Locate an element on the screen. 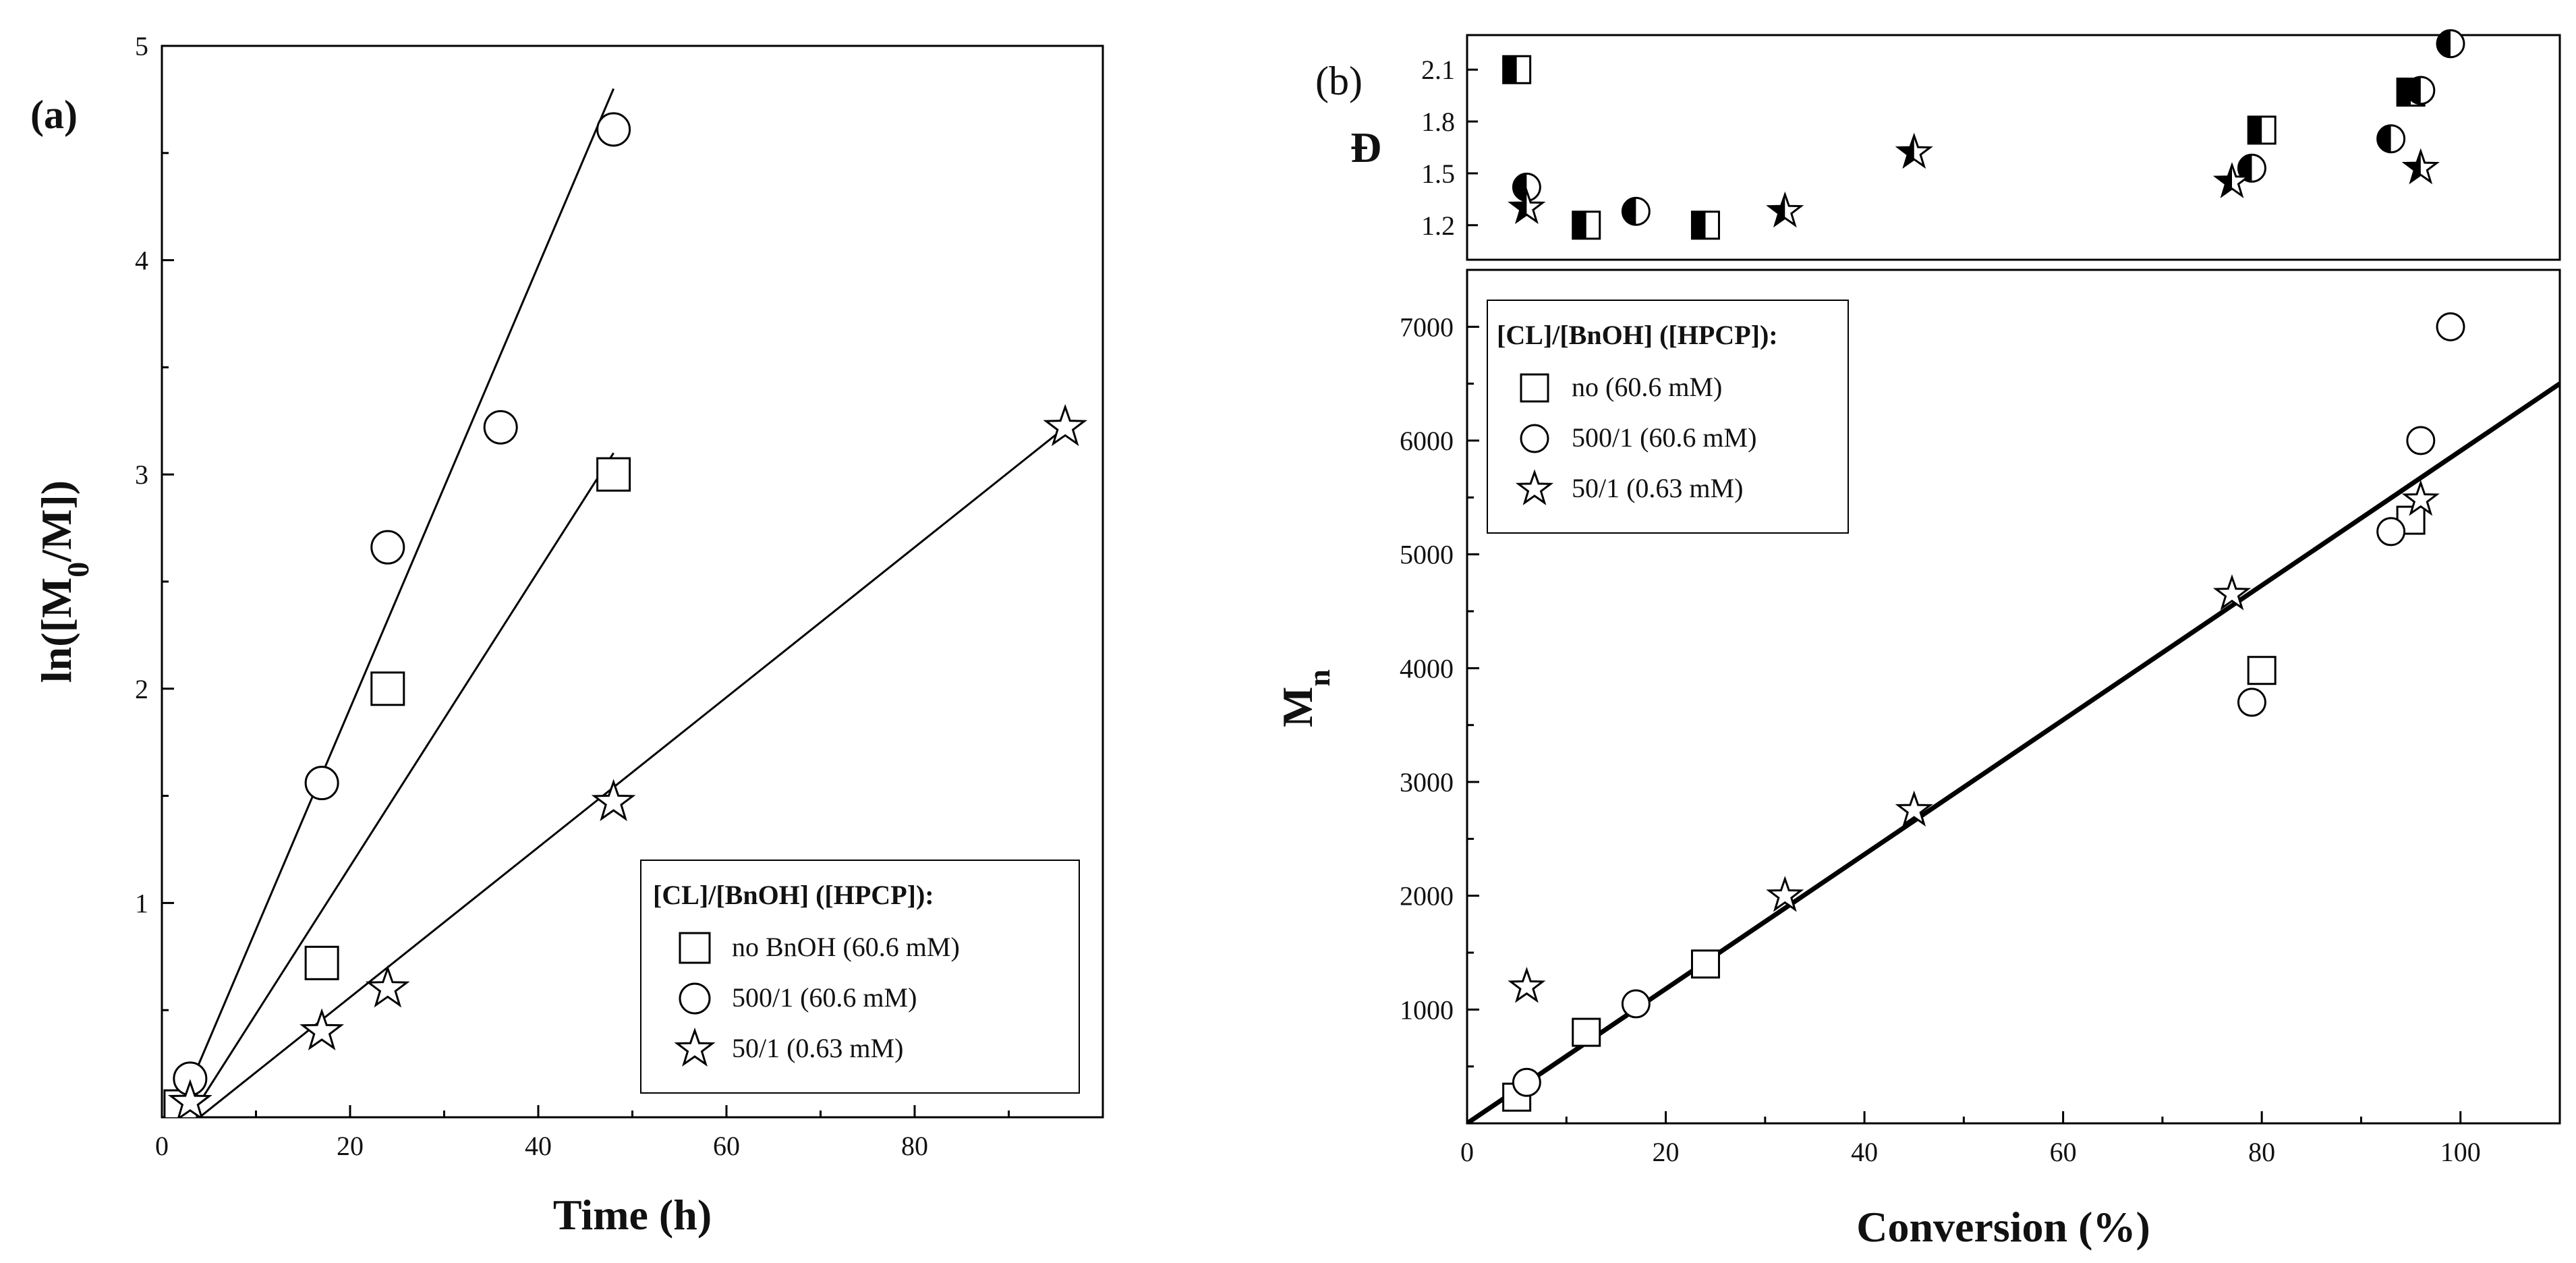 The width and height of the screenshot is (2576, 1263). chart-b-xtick-label: 60 is located at coordinates (2063, 1152).